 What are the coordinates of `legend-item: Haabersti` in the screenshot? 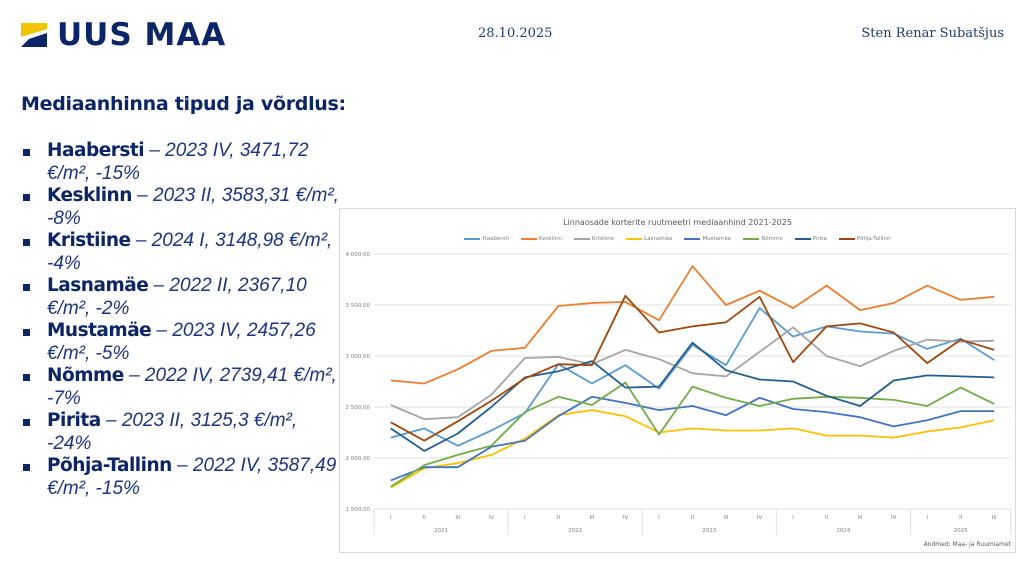 It's located at (486, 239).